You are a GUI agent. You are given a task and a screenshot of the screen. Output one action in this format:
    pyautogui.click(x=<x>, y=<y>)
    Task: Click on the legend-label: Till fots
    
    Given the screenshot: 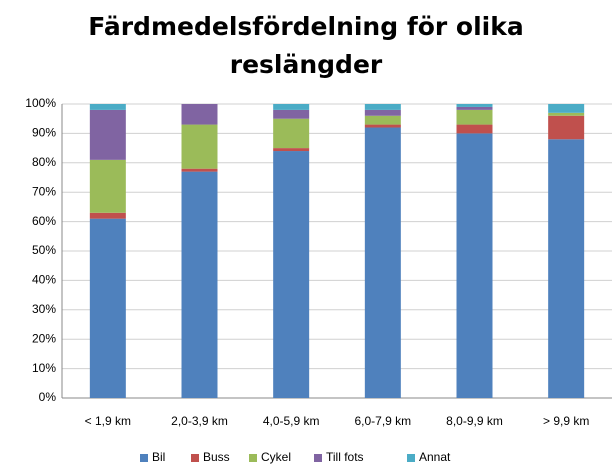 What is the action you would take?
    pyautogui.click(x=345, y=457)
    